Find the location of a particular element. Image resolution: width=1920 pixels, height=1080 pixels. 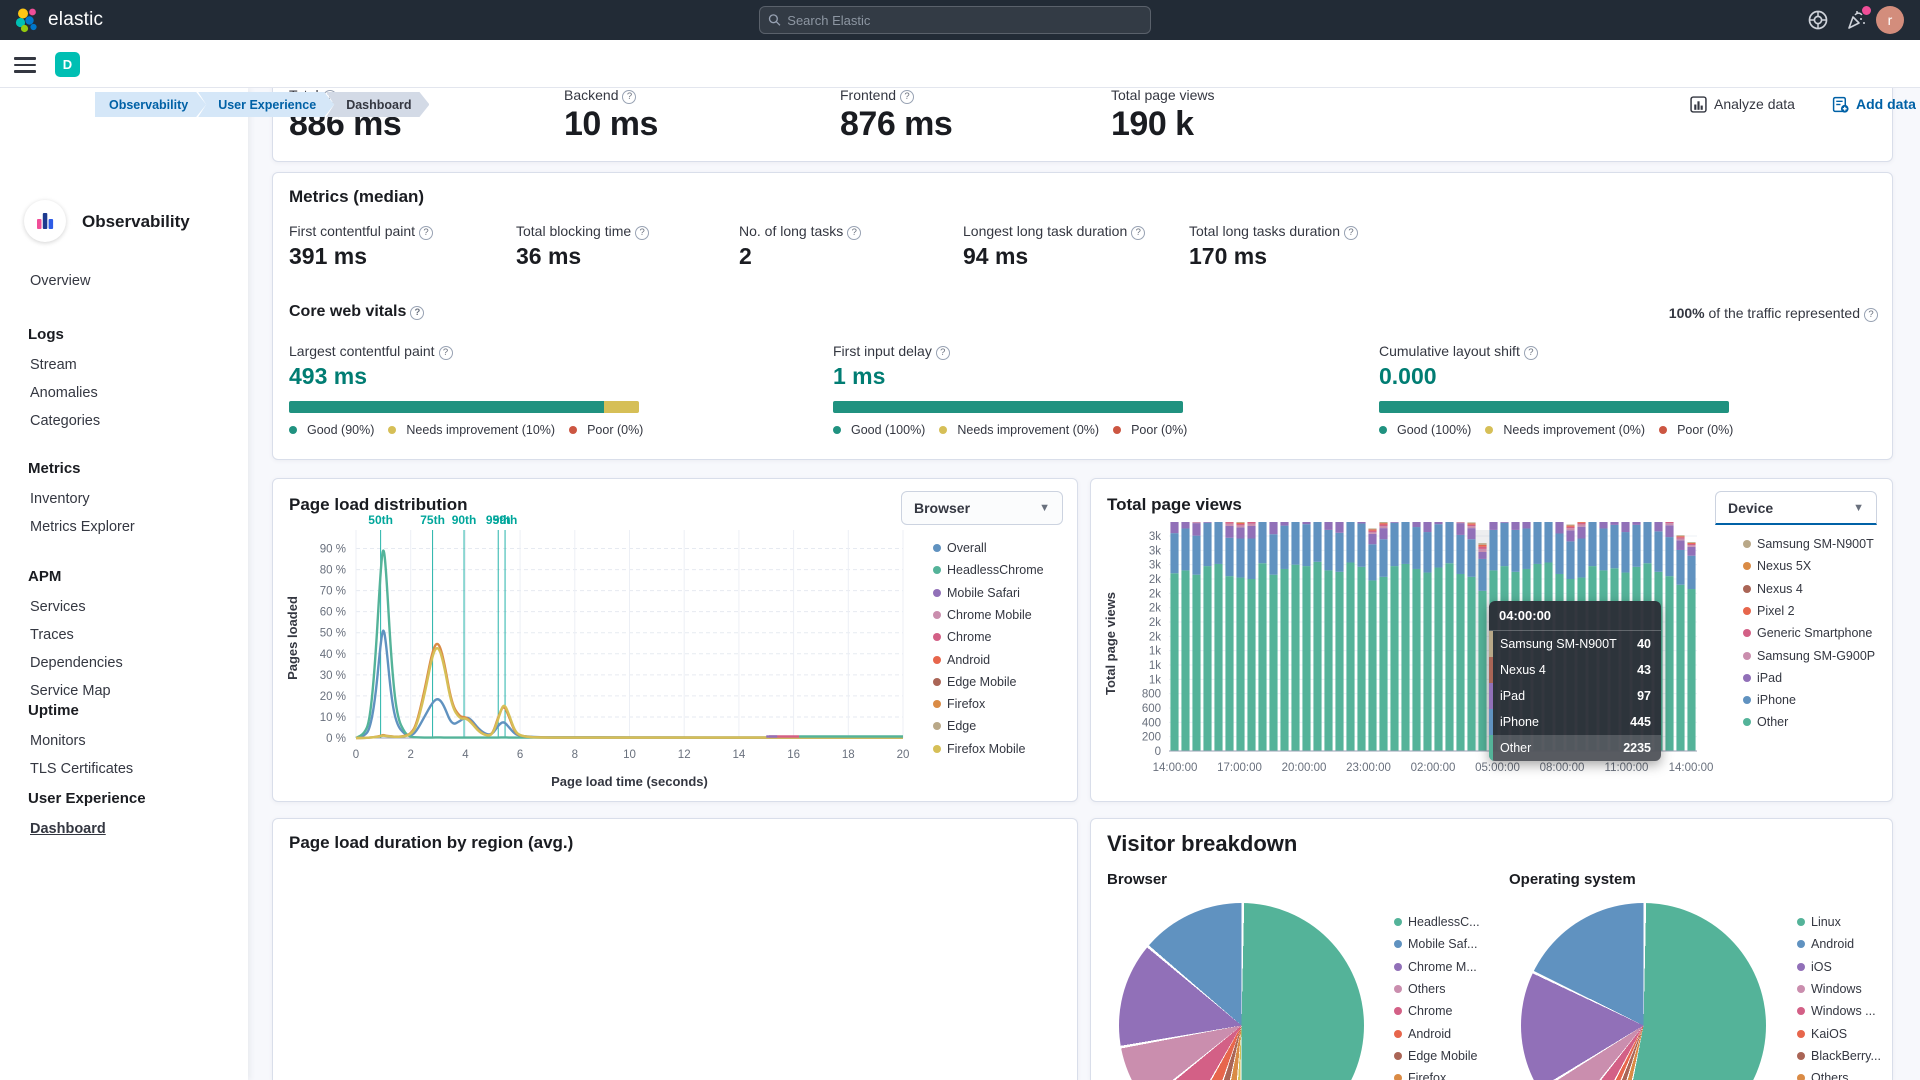

legend-item-samsung-sm-n900t: Samsung SM-N900T is located at coordinates (1808, 544).